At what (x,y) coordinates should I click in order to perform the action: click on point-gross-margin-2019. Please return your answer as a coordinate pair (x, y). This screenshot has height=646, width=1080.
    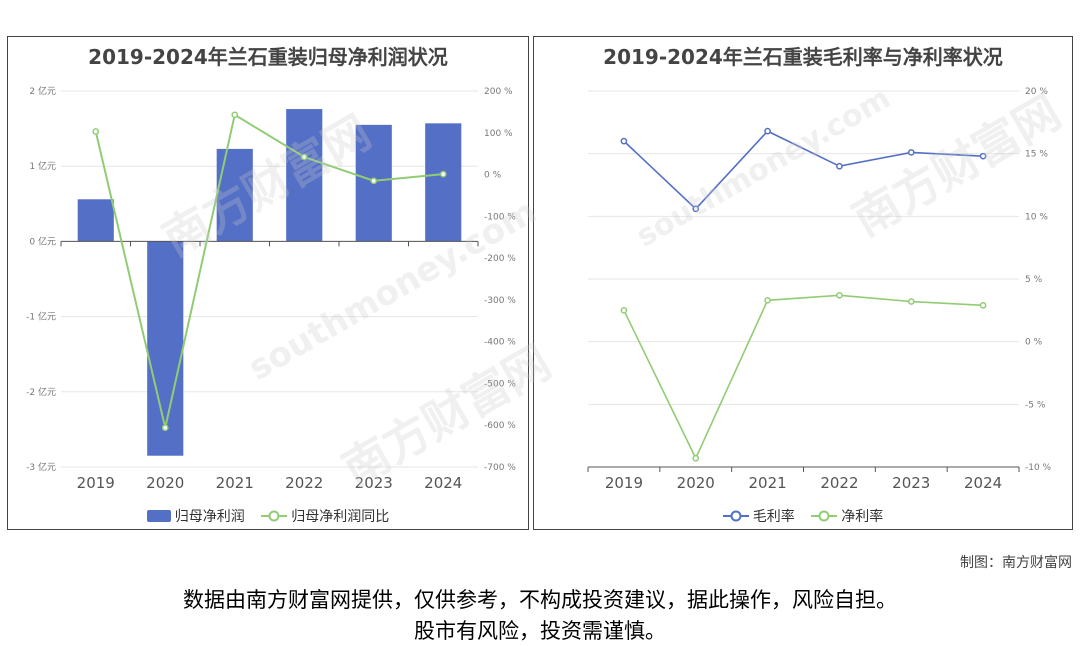
    Looking at the image, I should click on (624, 141).